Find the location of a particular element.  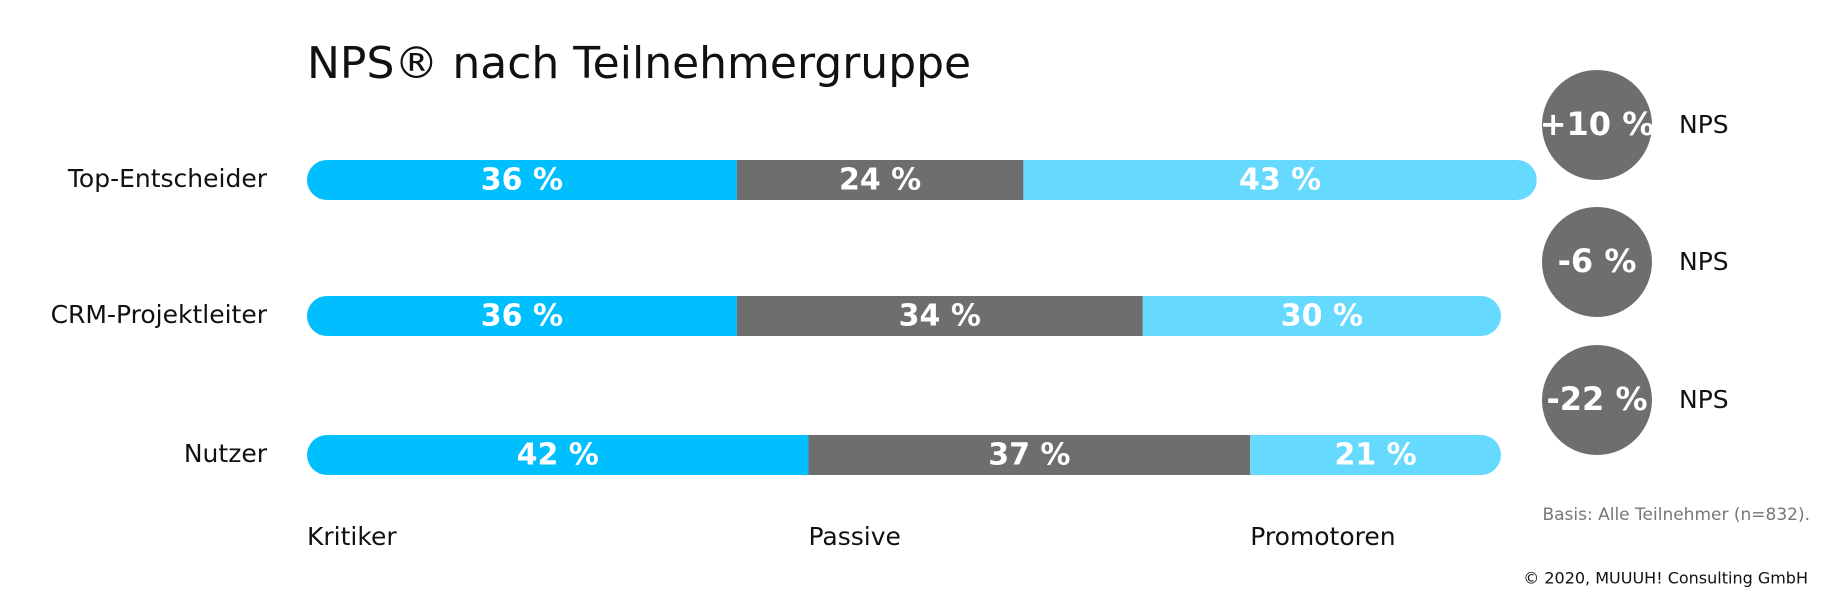

value-label: 34 % is located at coordinates (940, 316).